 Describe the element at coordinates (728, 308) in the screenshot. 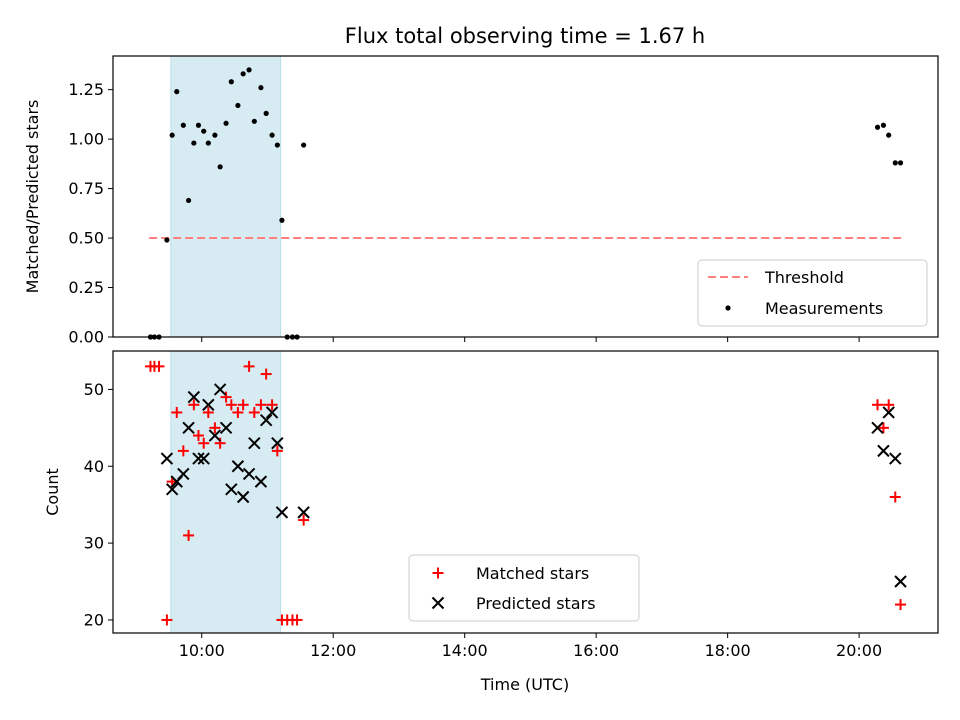

I see `legend-measurement-swatch` at that location.